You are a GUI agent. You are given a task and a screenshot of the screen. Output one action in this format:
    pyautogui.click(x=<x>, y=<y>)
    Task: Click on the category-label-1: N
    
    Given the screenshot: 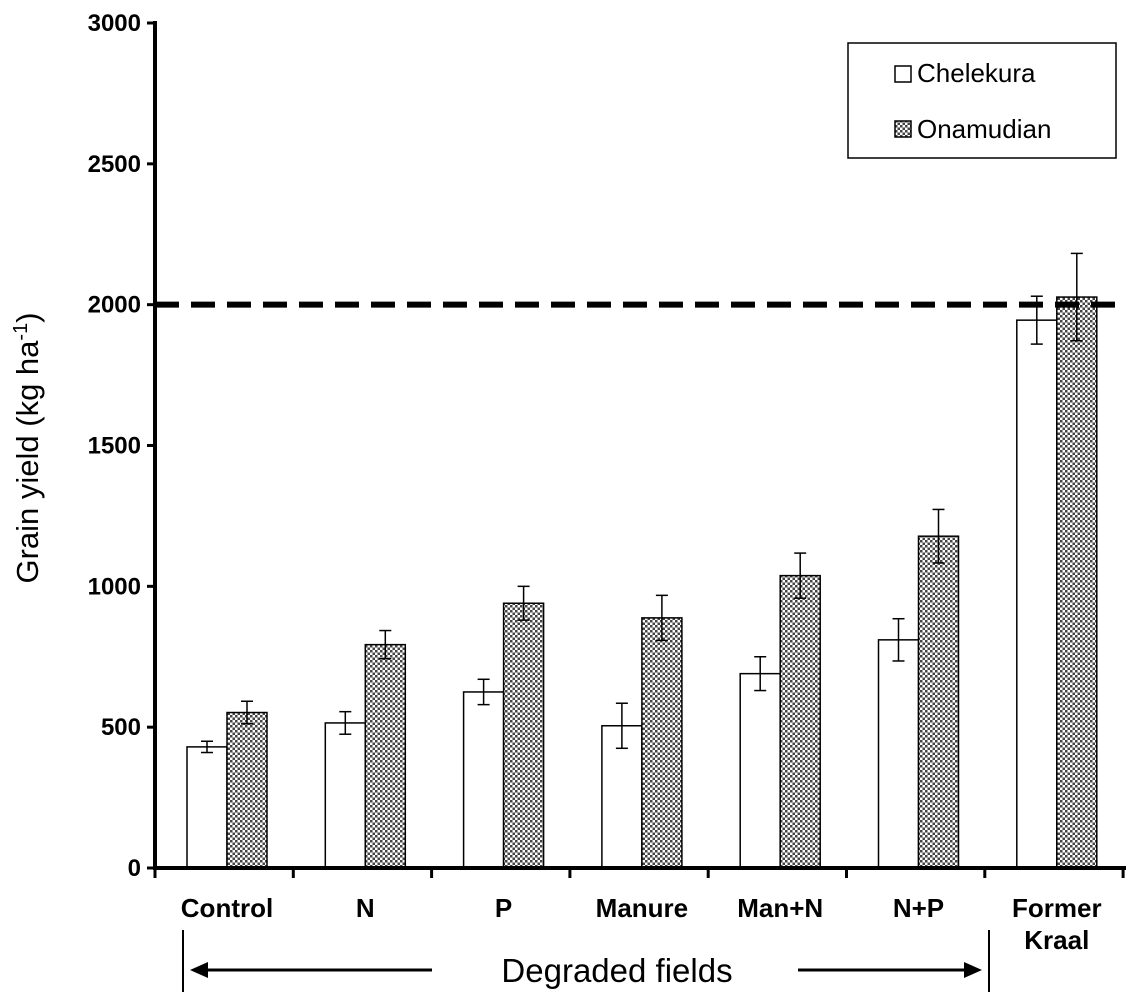 What is the action you would take?
    pyautogui.click(x=365, y=908)
    